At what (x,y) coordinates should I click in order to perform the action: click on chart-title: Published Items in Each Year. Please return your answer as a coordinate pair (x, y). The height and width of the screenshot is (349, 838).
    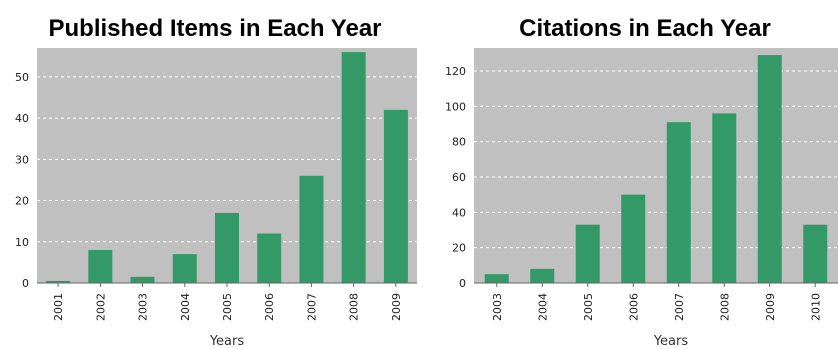
    Looking at the image, I should click on (214, 28).